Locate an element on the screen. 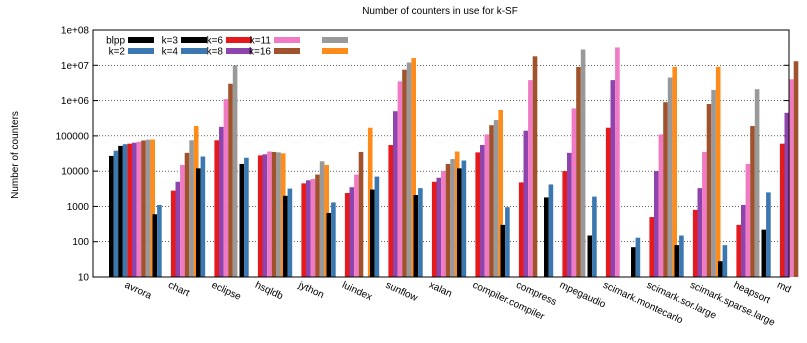 Image resolution: width=807 pixels, height=343 pixels. bar-heapsort-k=8 is located at coordinates (743, 240).